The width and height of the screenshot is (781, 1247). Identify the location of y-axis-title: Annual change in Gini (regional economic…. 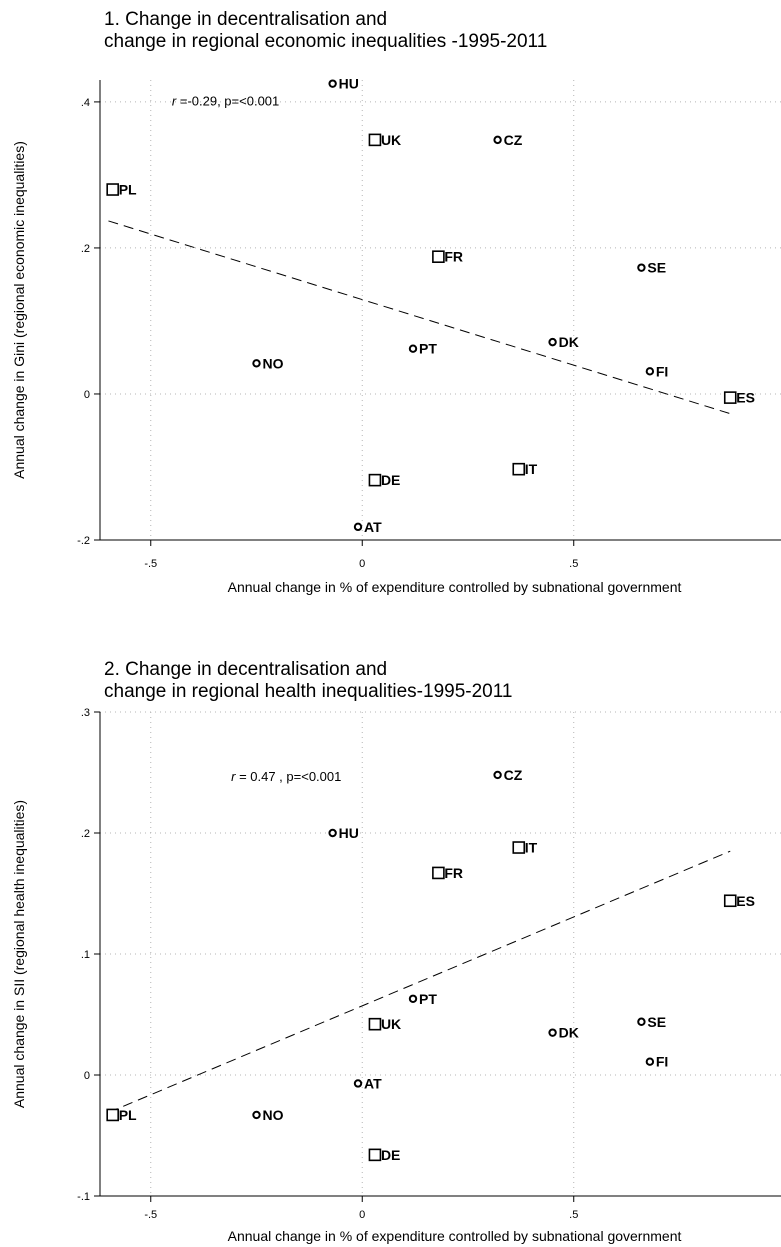
(19, 310).